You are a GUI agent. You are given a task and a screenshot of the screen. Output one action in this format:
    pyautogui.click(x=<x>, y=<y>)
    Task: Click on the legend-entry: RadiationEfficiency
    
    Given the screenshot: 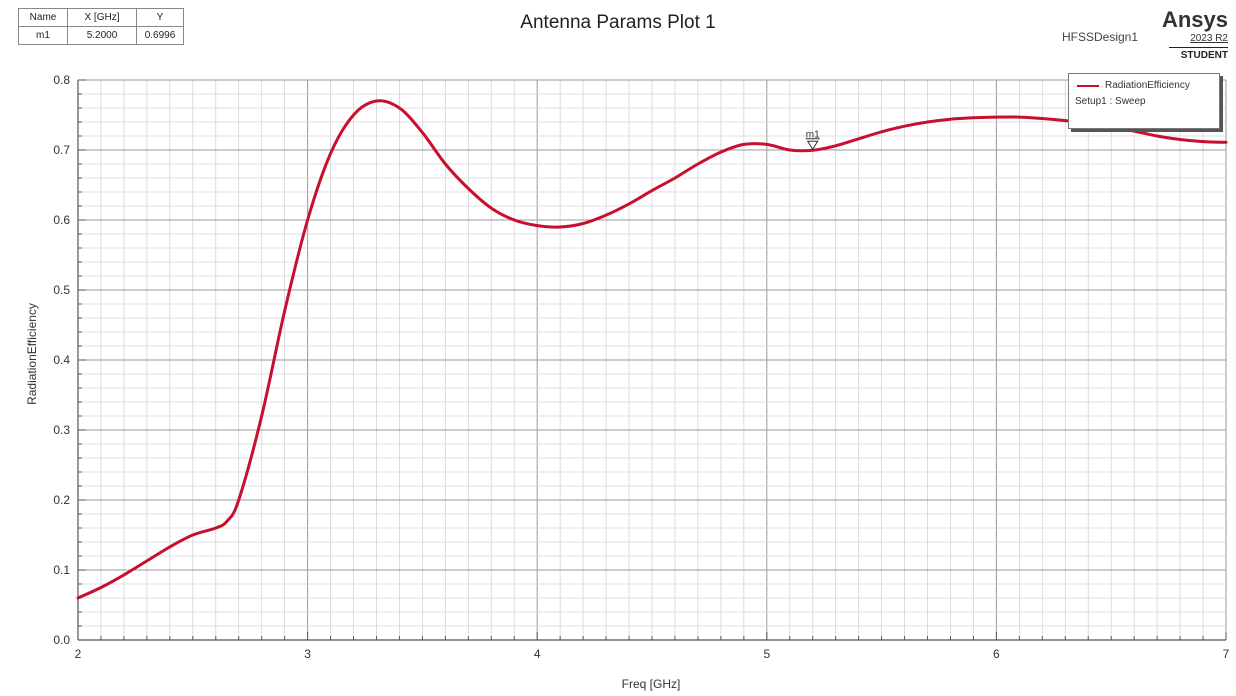 What is the action you would take?
    pyautogui.click(x=1145, y=87)
    